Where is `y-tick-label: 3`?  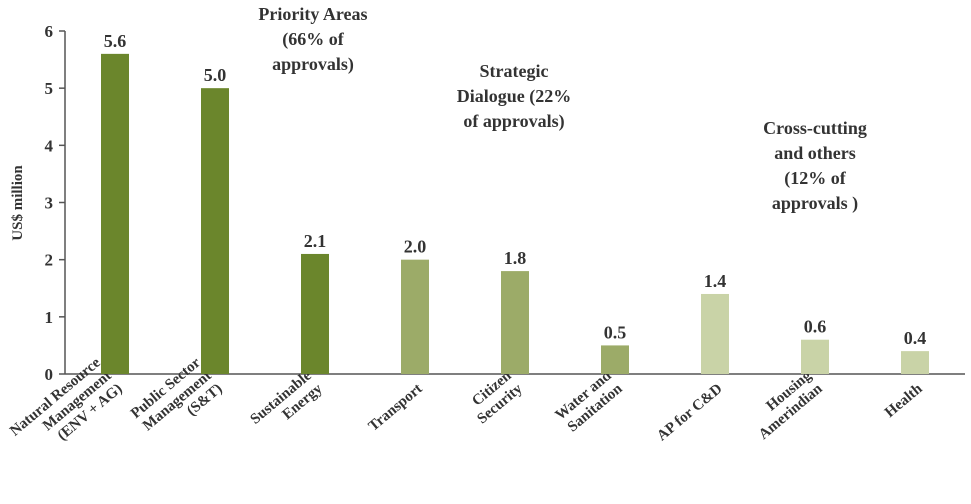 y-tick-label: 3 is located at coordinates (49, 203).